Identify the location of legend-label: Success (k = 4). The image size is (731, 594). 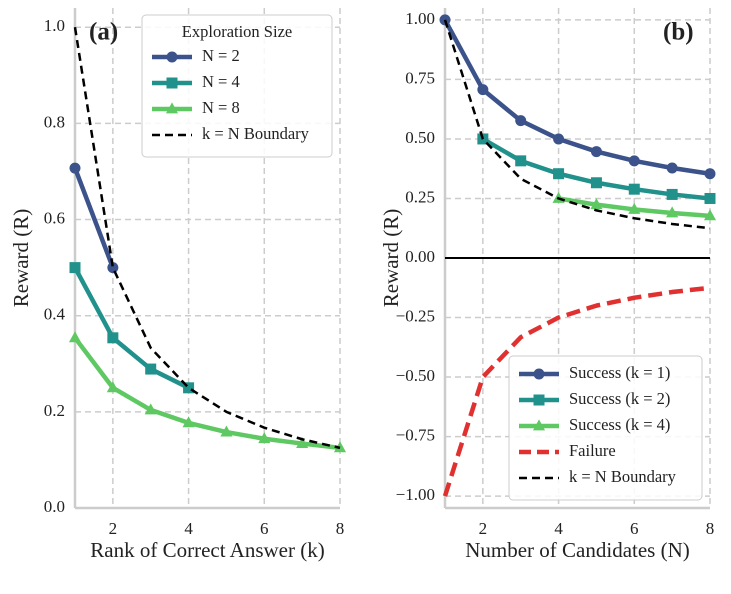
(619, 424).